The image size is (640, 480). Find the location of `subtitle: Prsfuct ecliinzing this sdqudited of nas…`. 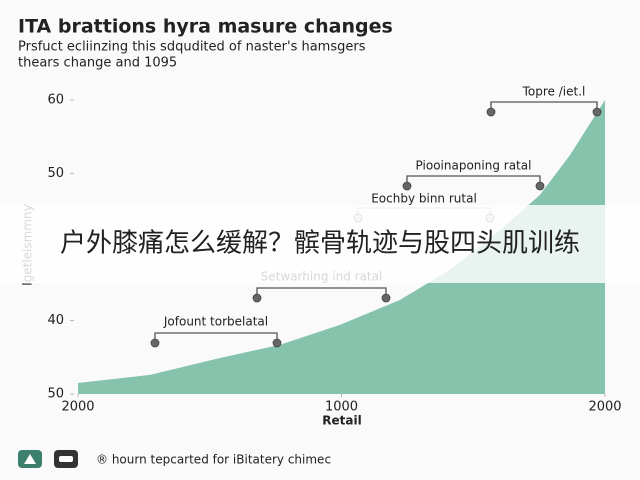

subtitle: Prsfuct ecliinzing this sdqudited of nas… is located at coordinates (192, 47).